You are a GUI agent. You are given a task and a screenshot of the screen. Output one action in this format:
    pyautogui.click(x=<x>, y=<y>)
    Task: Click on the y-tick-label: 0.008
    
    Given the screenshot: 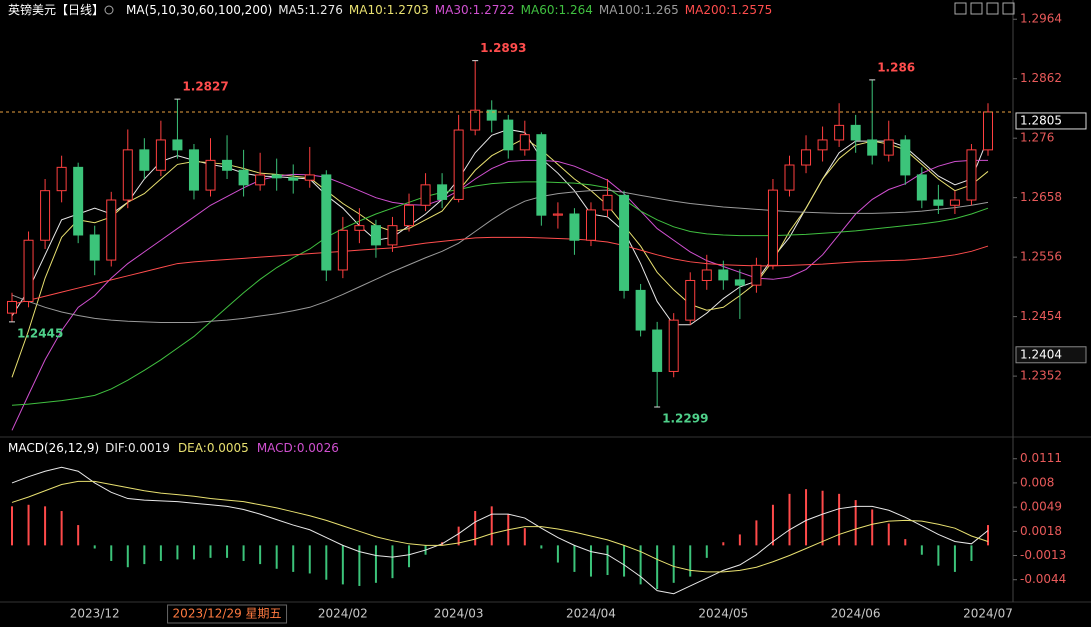 What is the action you would take?
    pyautogui.click(x=1037, y=482)
    